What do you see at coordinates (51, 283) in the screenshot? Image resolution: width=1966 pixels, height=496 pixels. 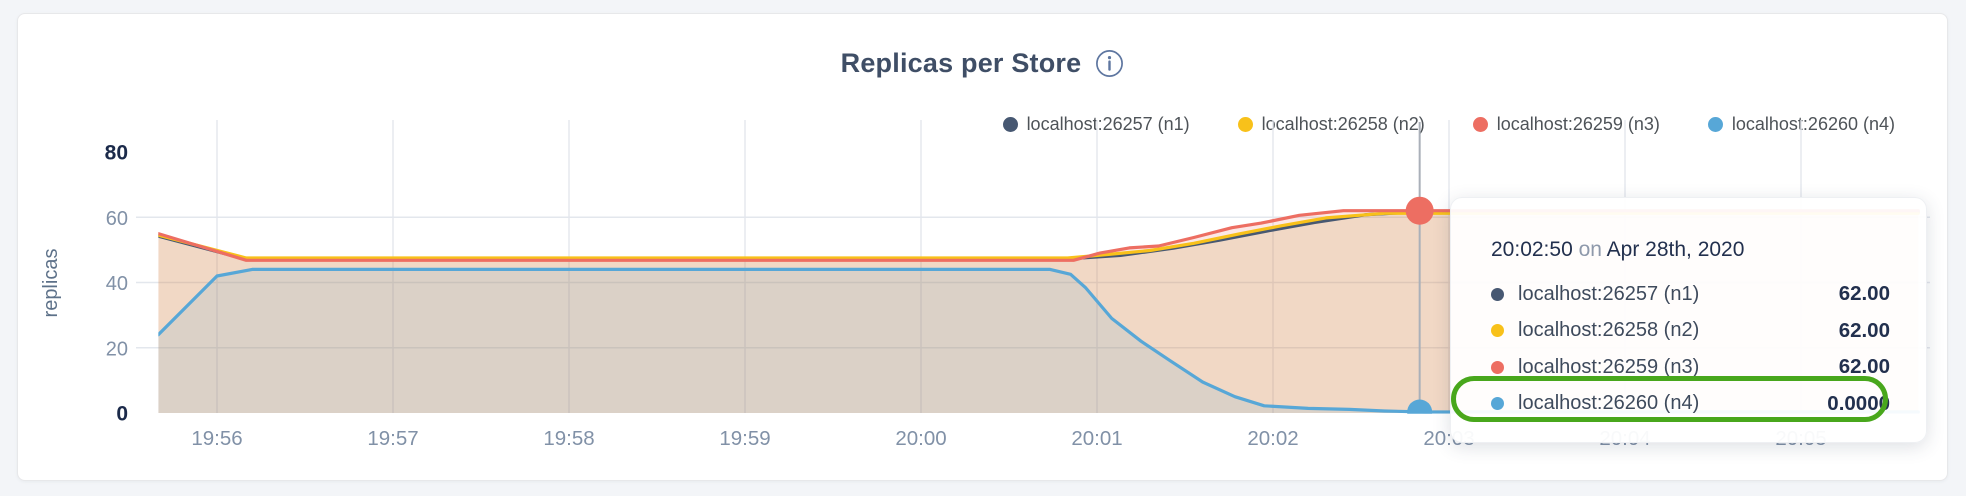 I see `y-axis-title: replicas` at bounding box center [51, 283].